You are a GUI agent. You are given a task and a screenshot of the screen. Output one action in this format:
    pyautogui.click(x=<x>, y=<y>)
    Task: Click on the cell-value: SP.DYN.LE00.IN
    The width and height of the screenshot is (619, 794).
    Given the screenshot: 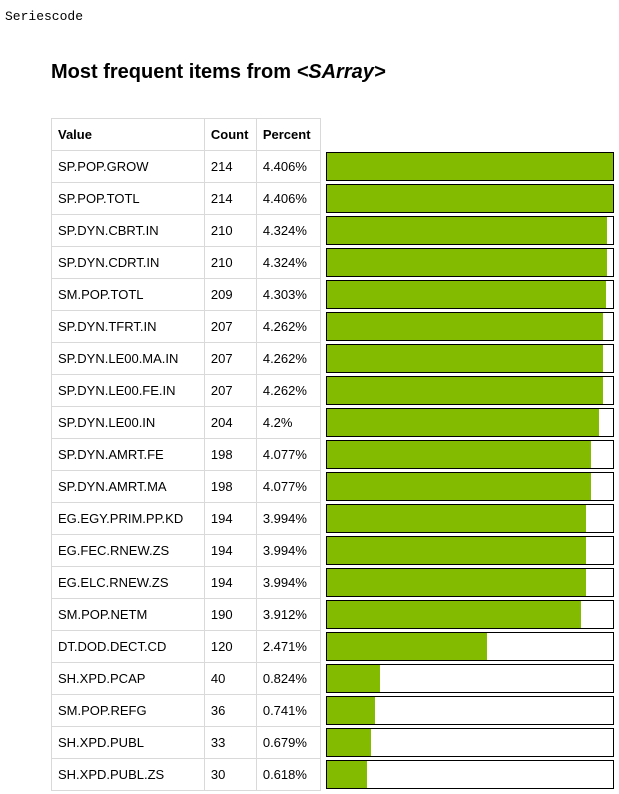 What is the action you would take?
    pyautogui.click(x=128, y=422)
    